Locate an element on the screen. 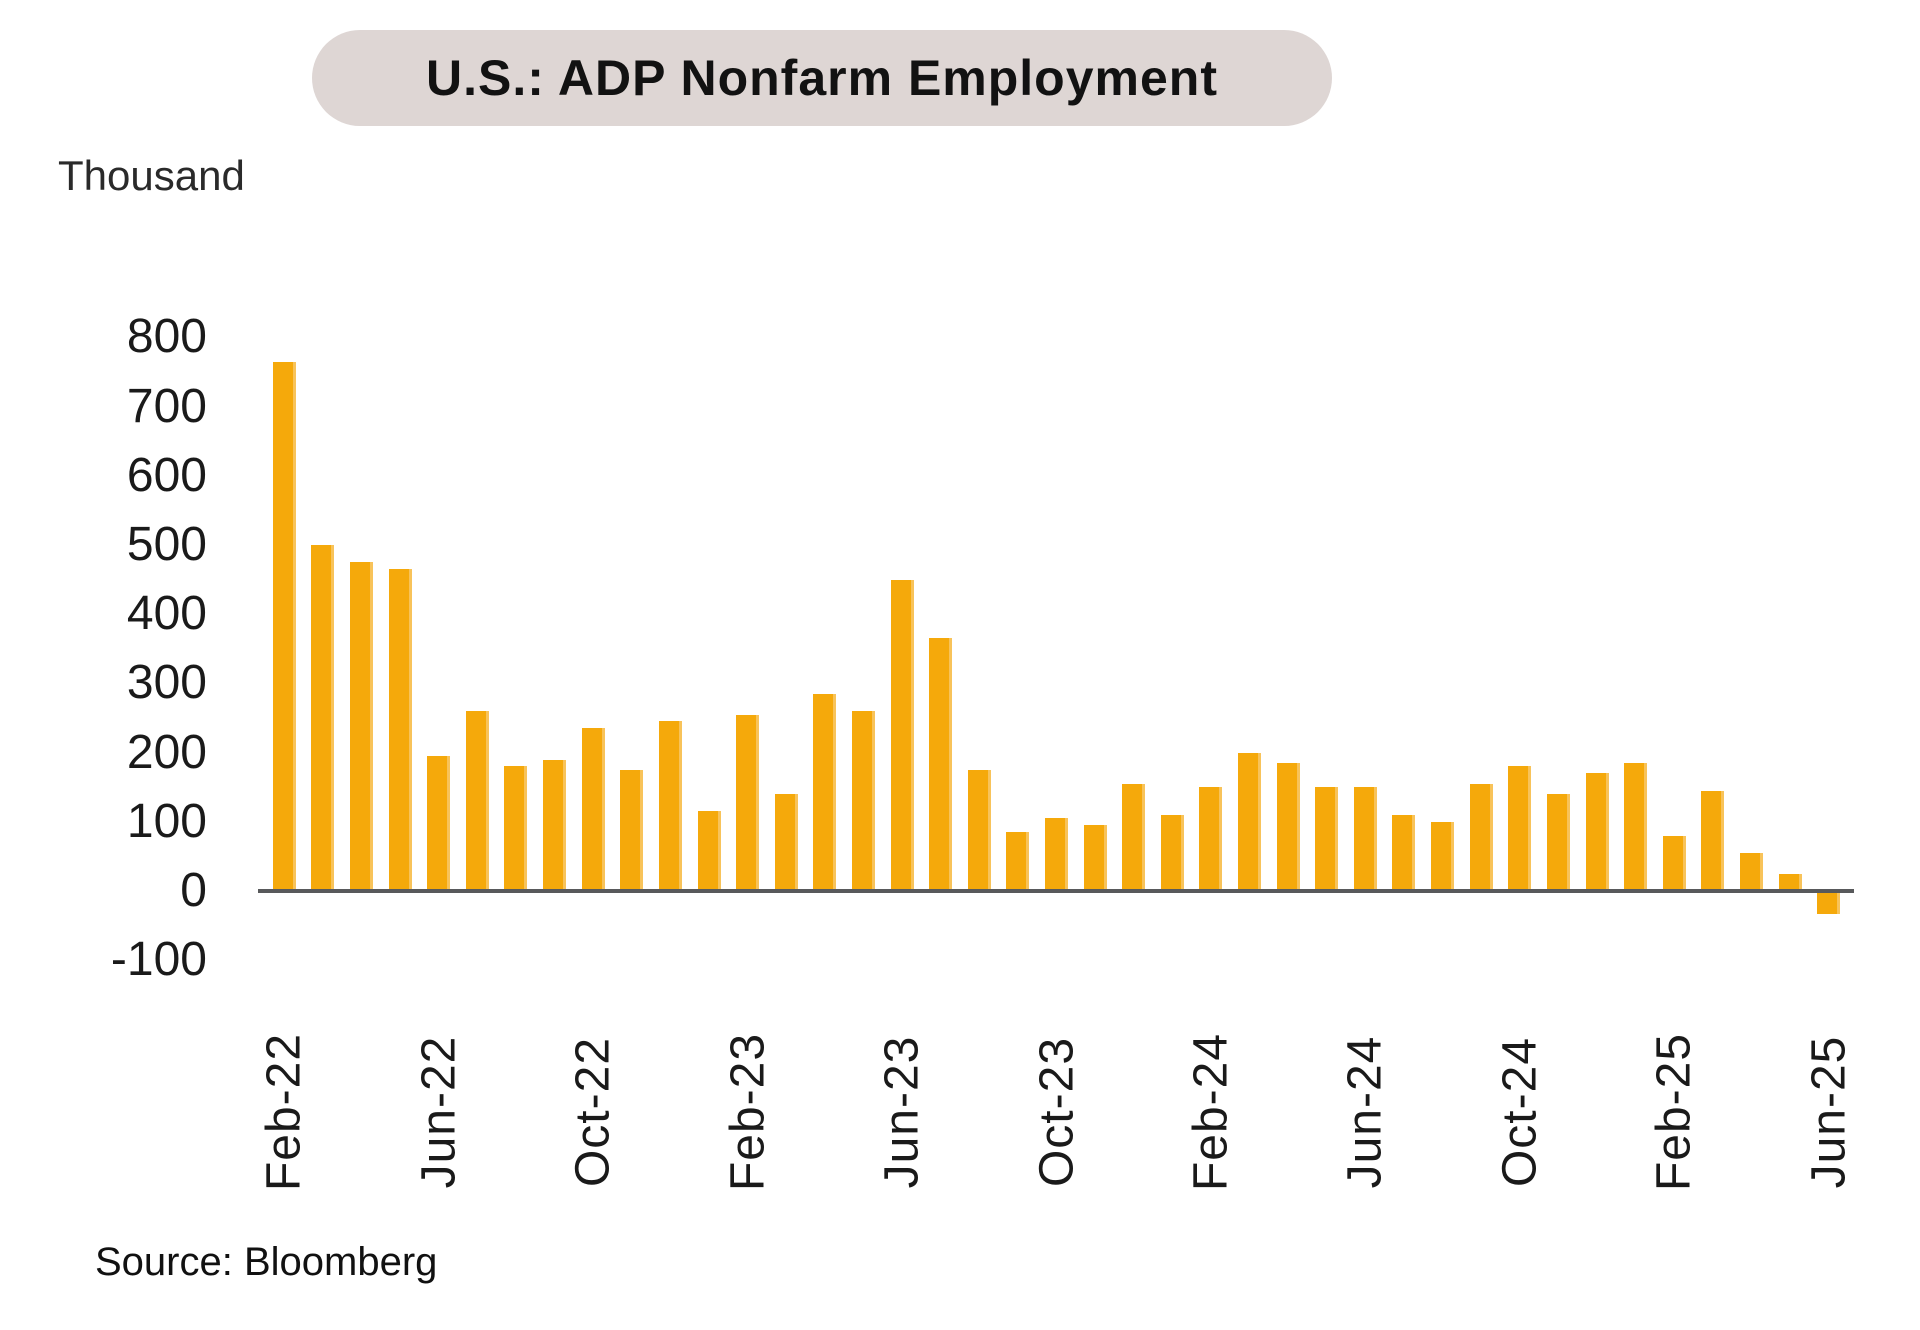  chart-title: U.S.: ADP Nonfarm Employment is located at coordinates (822, 78).